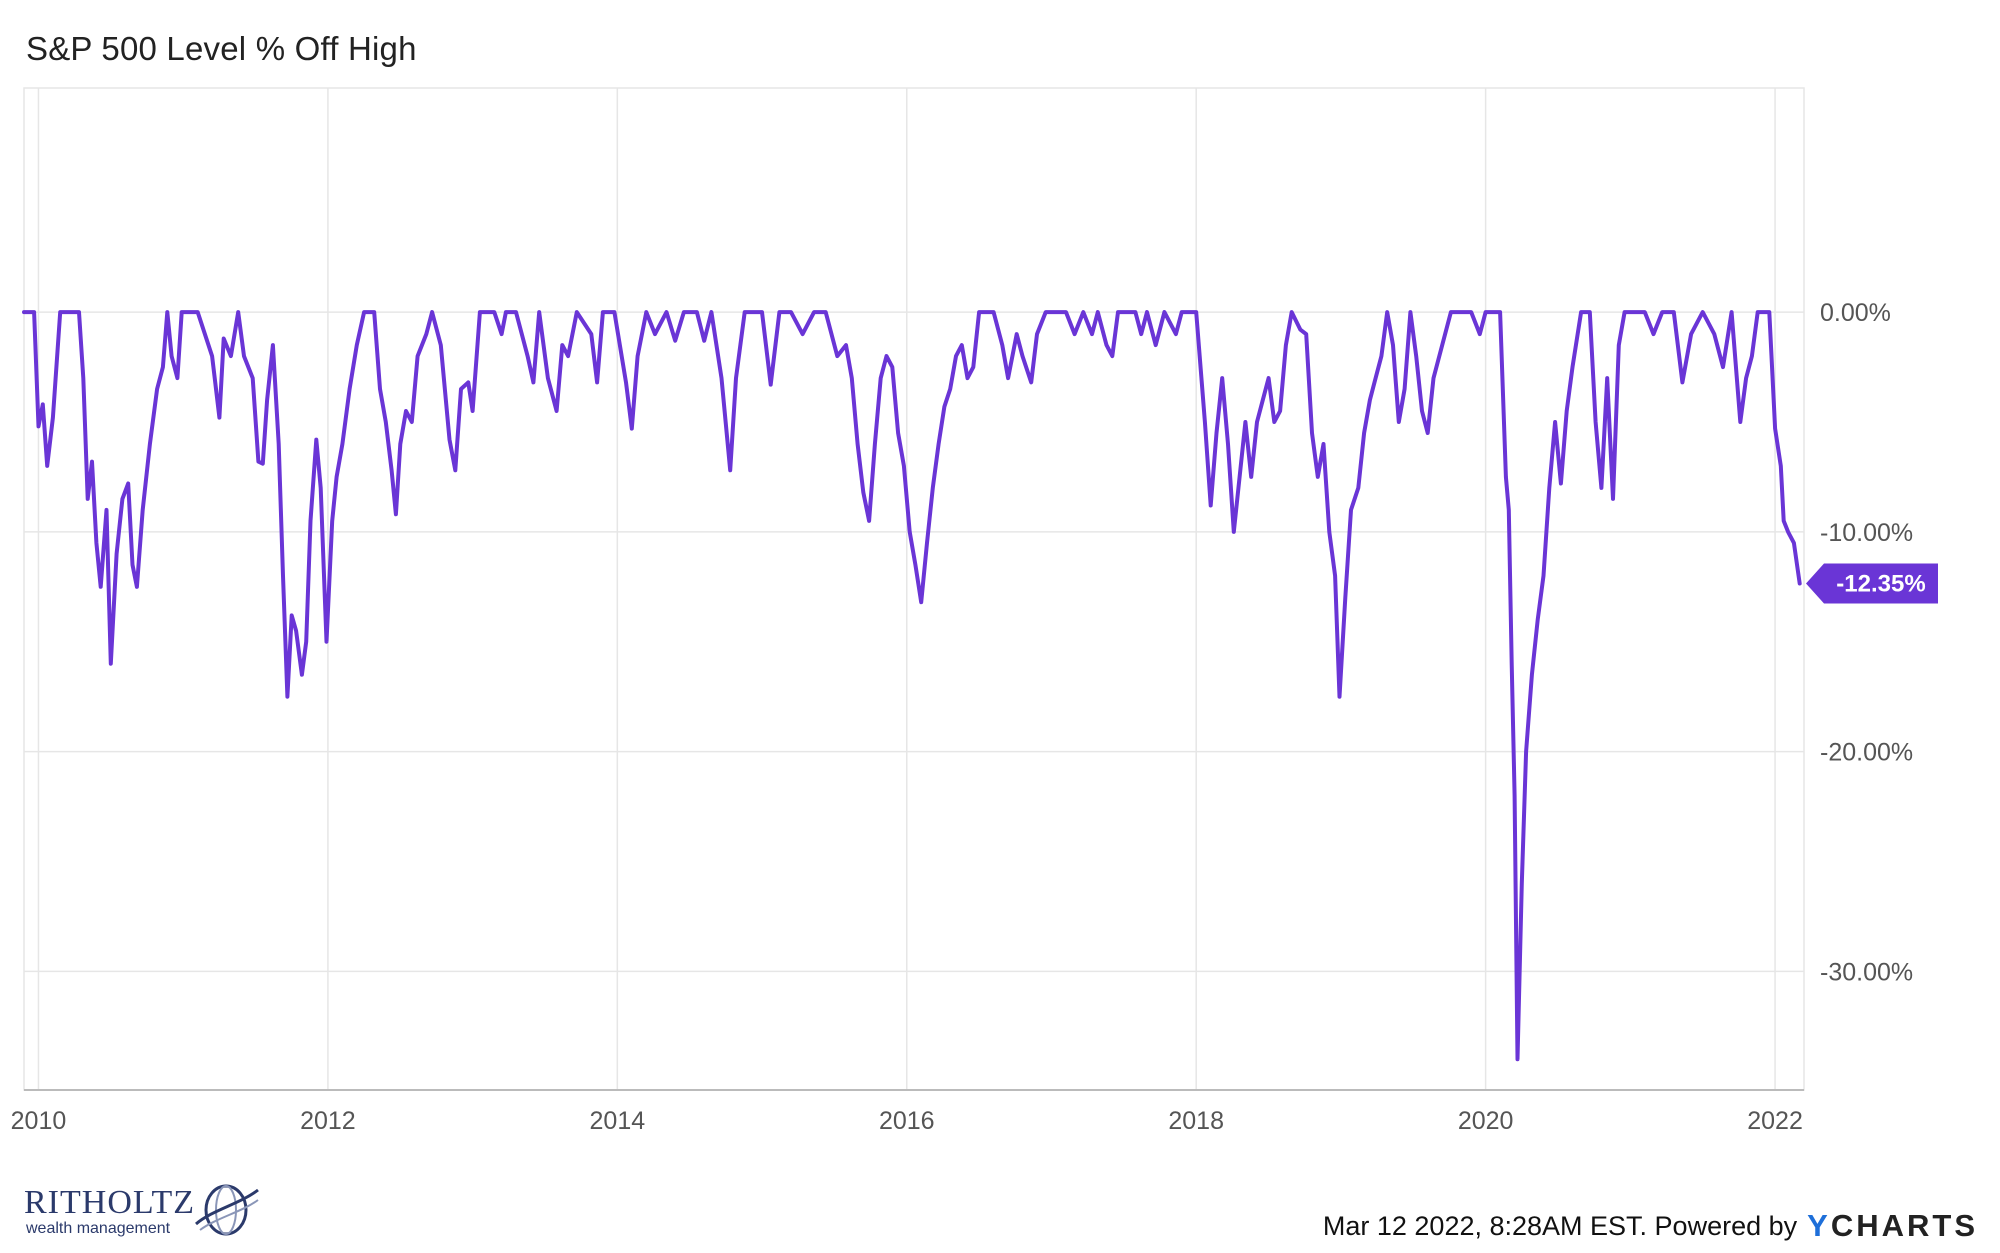 This screenshot has width=2000, height=1253. Describe the element at coordinates (39, 1121) in the screenshot. I see `x-tick-label: 2010` at that location.